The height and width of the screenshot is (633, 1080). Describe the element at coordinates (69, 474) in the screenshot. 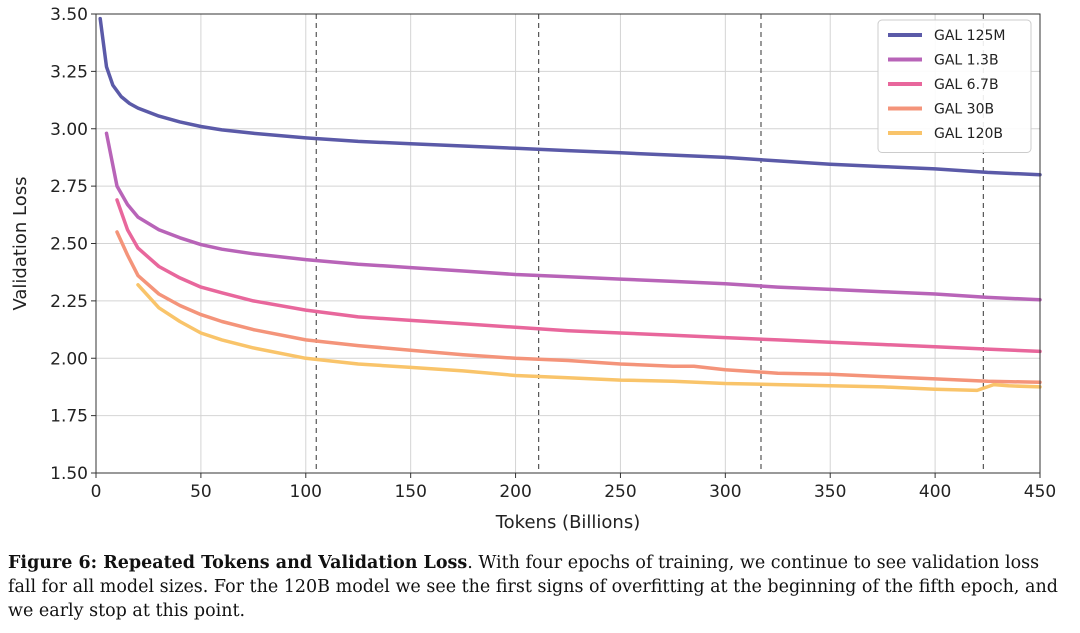

I see `y-tick-label: 1.50` at that location.